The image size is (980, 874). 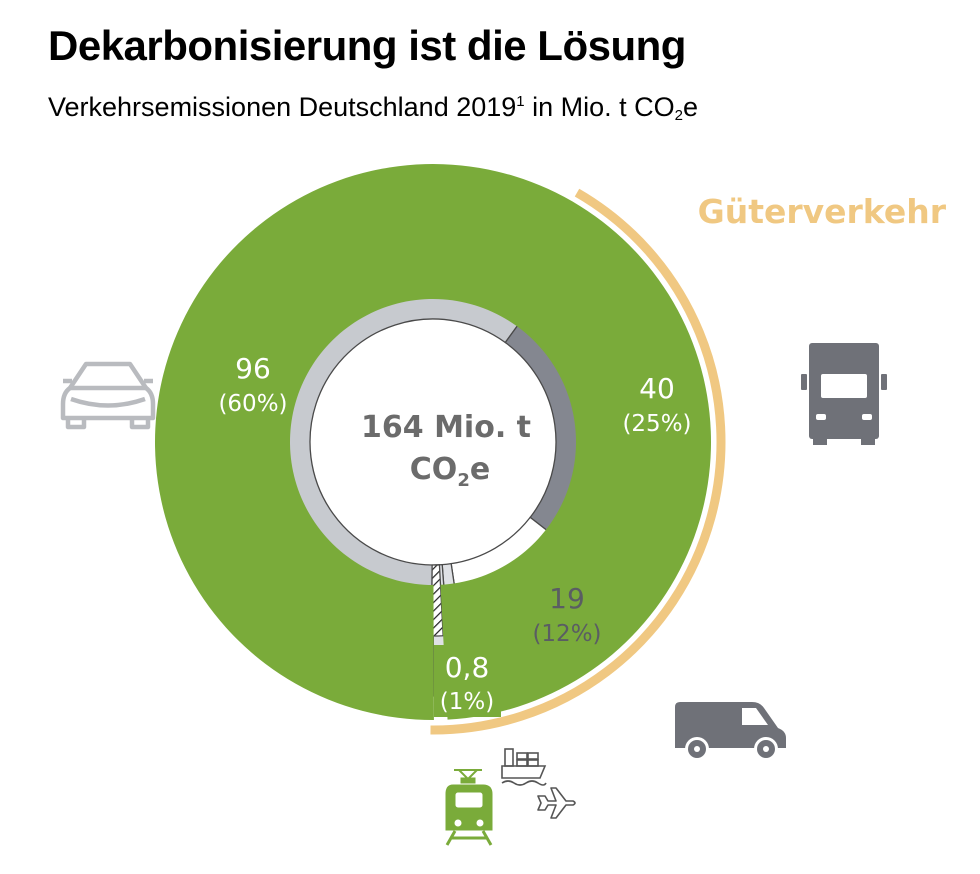 What do you see at coordinates (108, 395) in the screenshot?
I see `car-icon` at bounding box center [108, 395].